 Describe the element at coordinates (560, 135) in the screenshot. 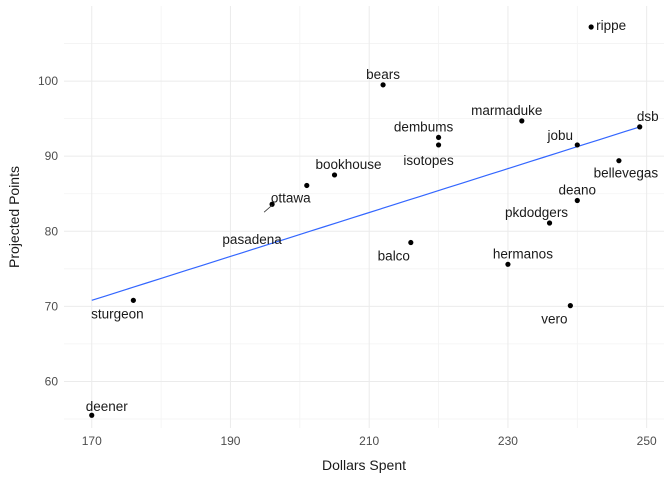

I see `point-label: jobu` at that location.